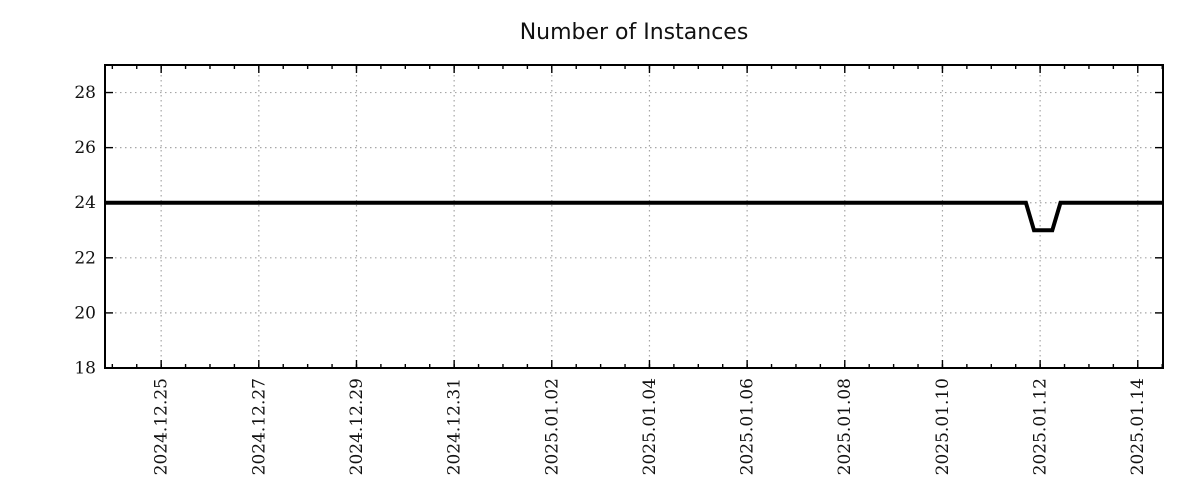 This screenshot has height=500, width=1200. What do you see at coordinates (634, 32) in the screenshot?
I see `chart-title: Number of Instances` at bounding box center [634, 32].